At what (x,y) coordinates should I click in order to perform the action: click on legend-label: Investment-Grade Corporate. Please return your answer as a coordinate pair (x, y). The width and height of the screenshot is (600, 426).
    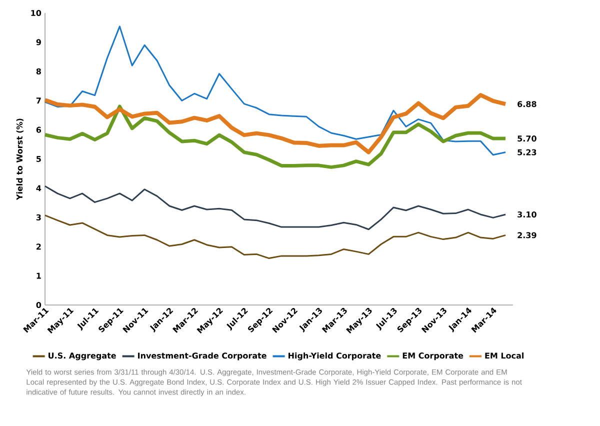
    Looking at the image, I should click on (202, 356).